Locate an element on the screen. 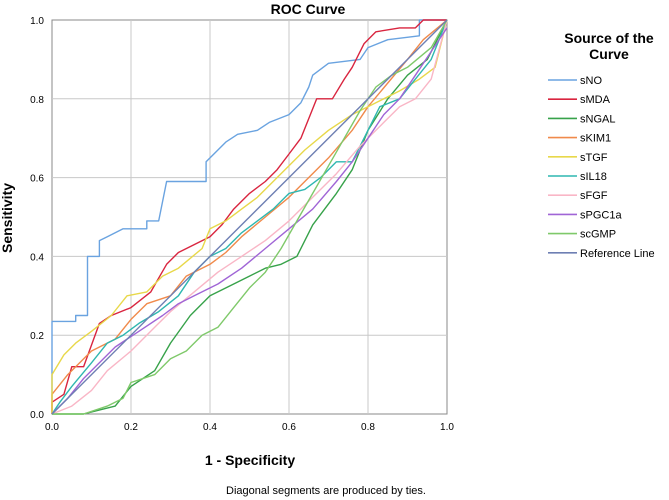 The height and width of the screenshot is (500, 669). chart-title: ROC Curve is located at coordinates (308, 9).